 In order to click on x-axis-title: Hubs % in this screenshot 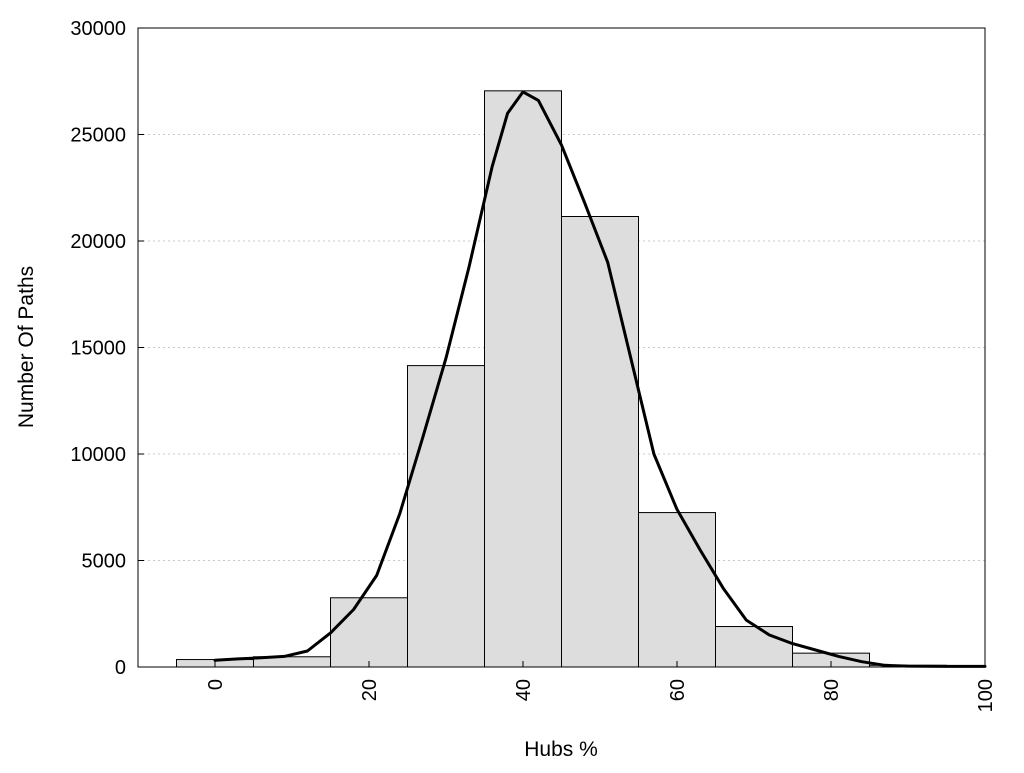, I will do `click(561, 749)`.